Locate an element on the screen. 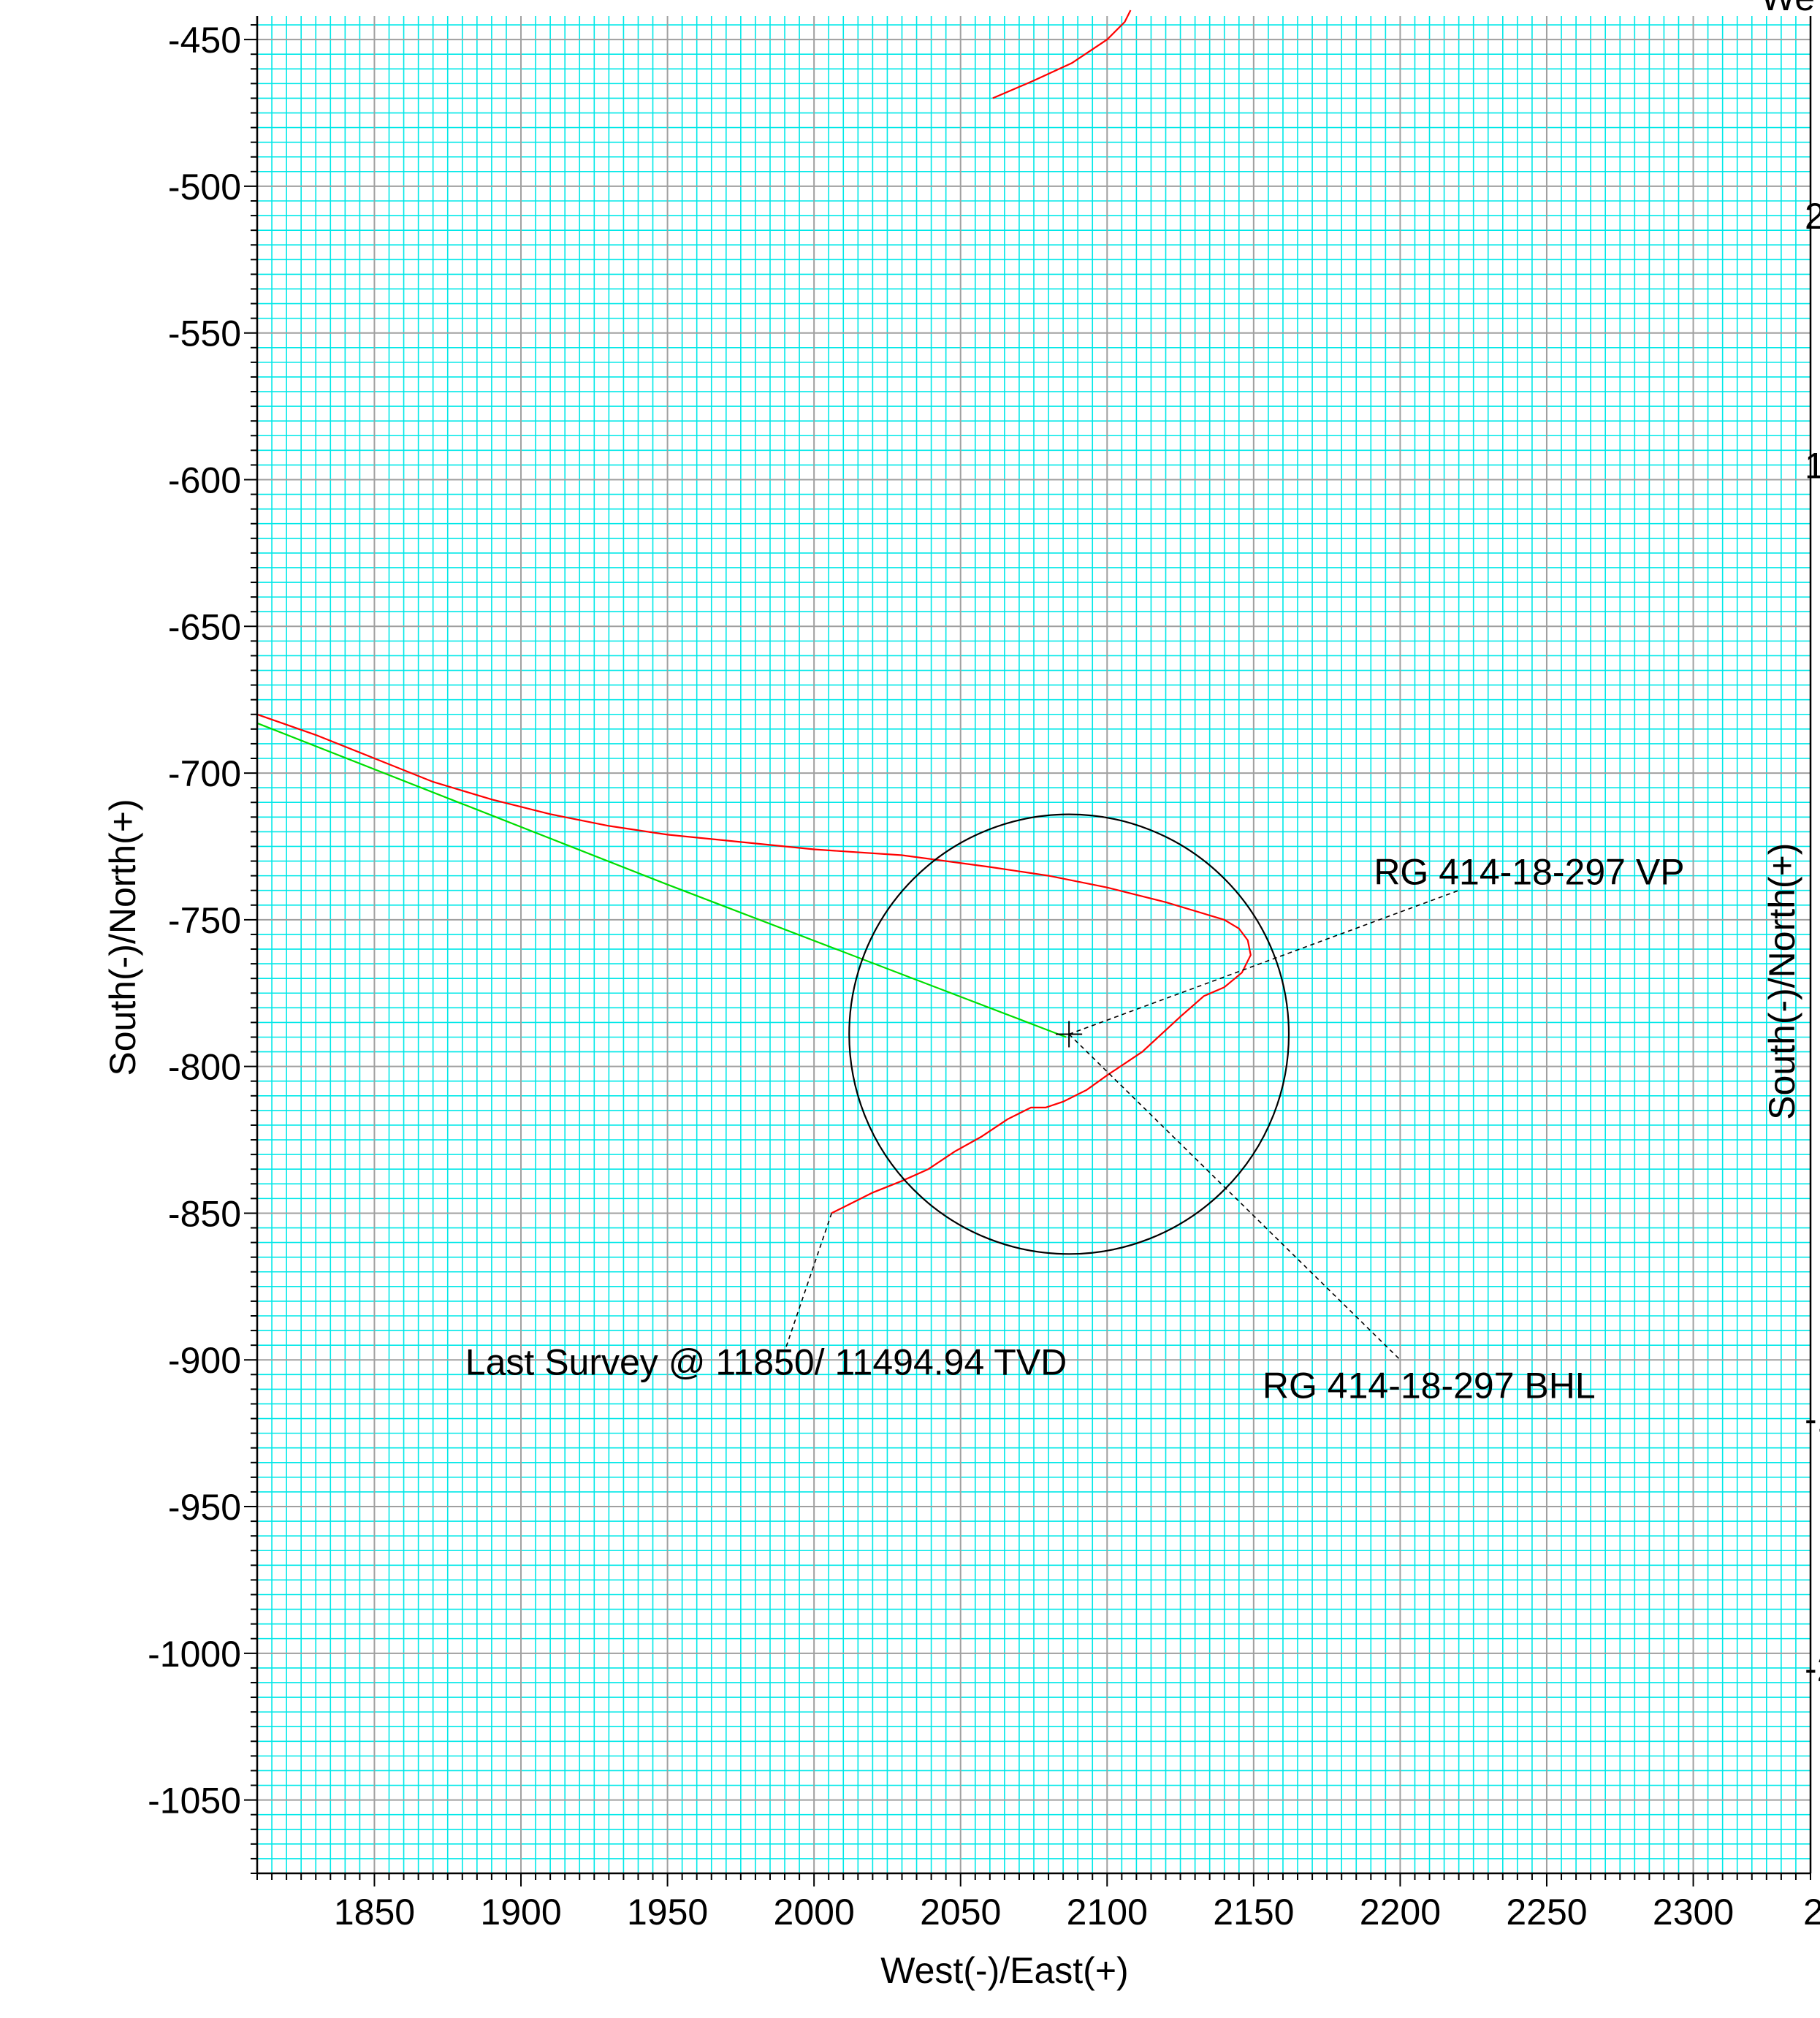  x-tick-label: 2300 is located at coordinates (1694, 1912).